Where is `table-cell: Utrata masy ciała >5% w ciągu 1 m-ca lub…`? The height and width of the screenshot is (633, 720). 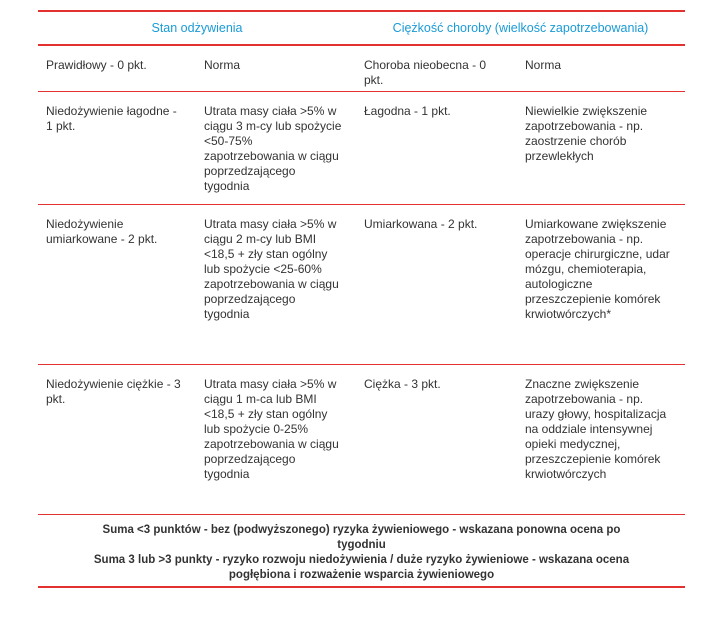 table-cell: Utrata masy ciała >5% w ciągu 1 m-ca lub… is located at coordinates (276, 439).